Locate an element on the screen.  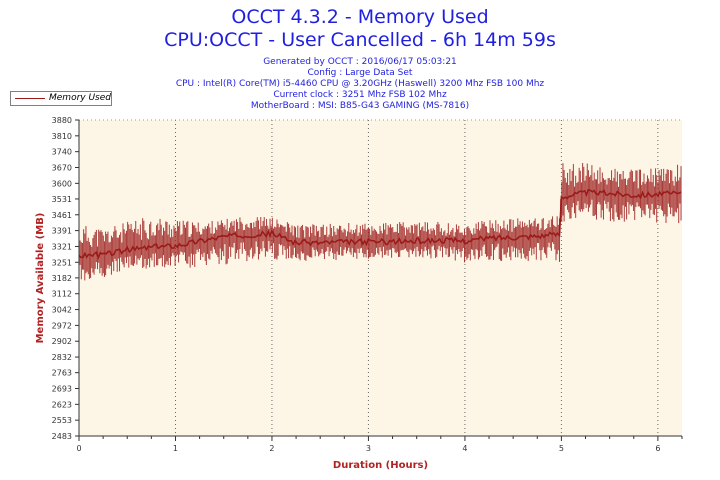
y-axis-title: Memory Available (MB) is located at coordinates (40, 278).